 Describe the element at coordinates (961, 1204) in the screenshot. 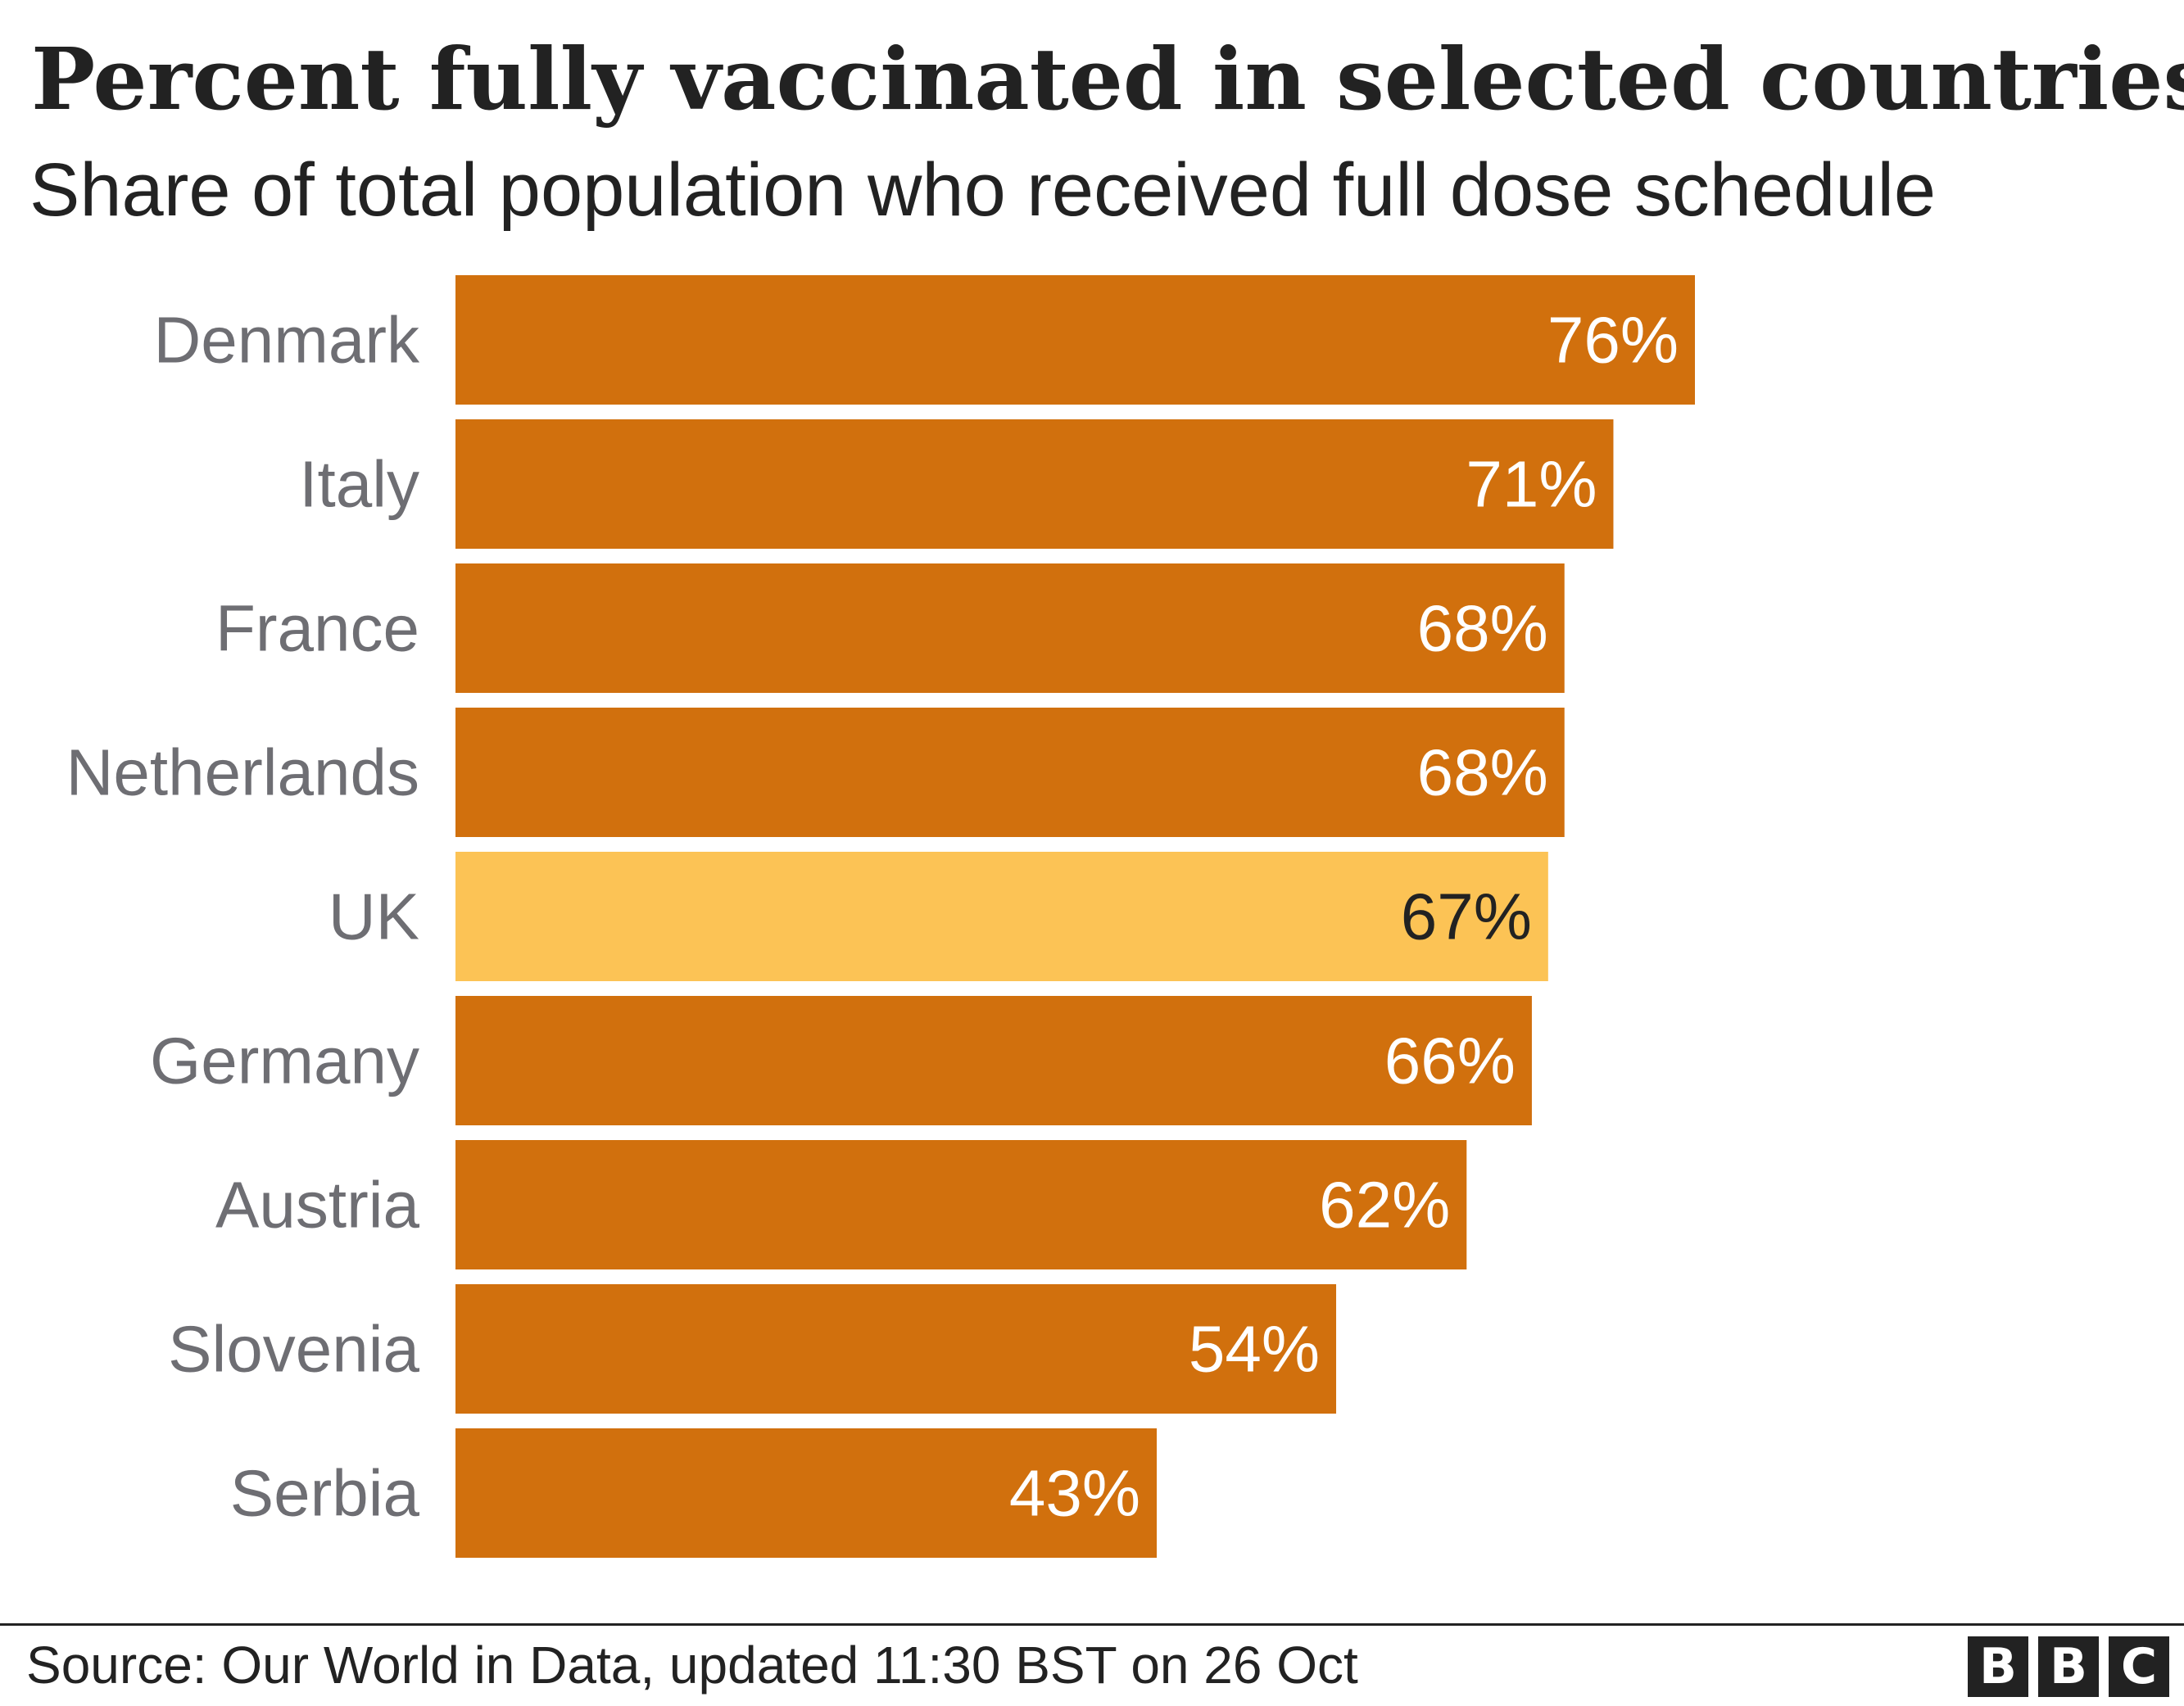

I see `bar-austria` at that location.